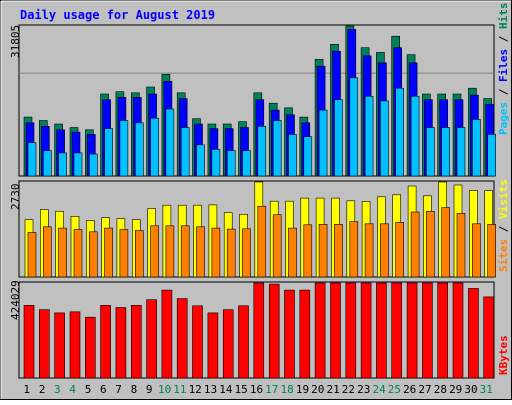  What do you see at coordinates (455, 389) in the screenshot?
I see `day-label-29: 29` at bounding box center [455, 389].